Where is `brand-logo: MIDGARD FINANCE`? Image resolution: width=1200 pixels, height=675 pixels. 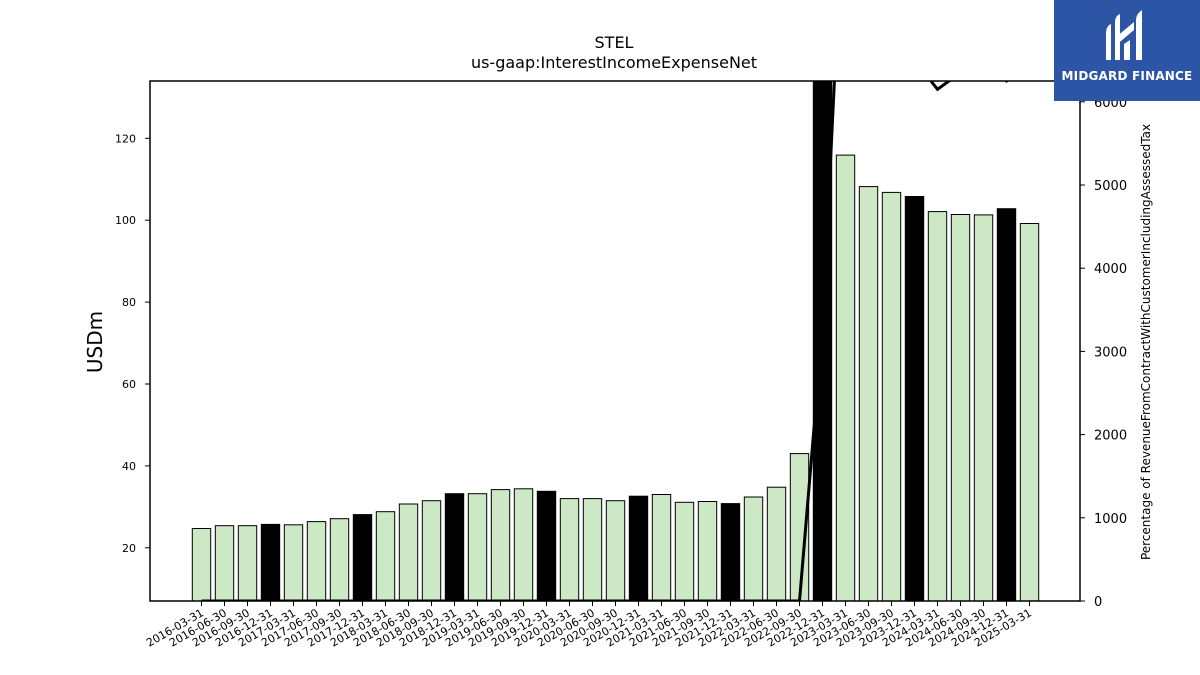
brand-logo: MIDGARD FINANCE is located at coordinates (1127, 50).